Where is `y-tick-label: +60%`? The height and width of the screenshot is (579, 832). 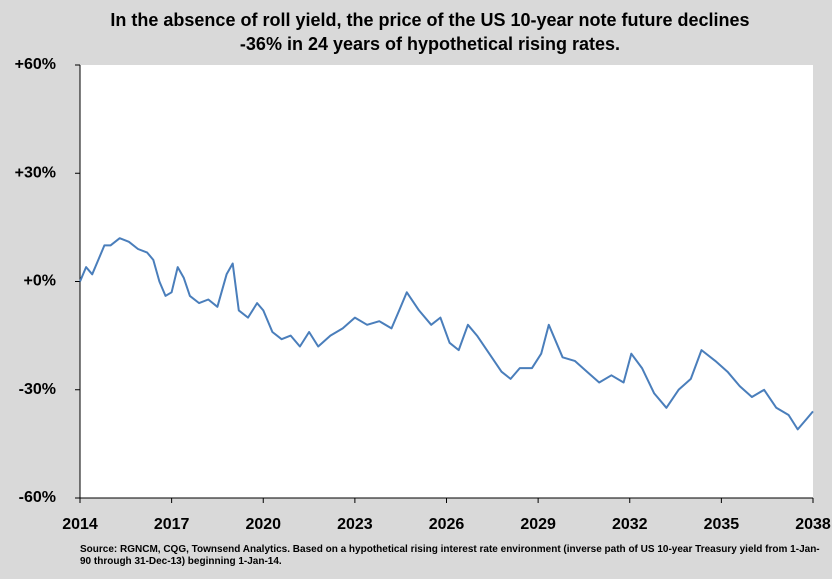
y-tick-label: +60% is located at coordinates (35, 64).